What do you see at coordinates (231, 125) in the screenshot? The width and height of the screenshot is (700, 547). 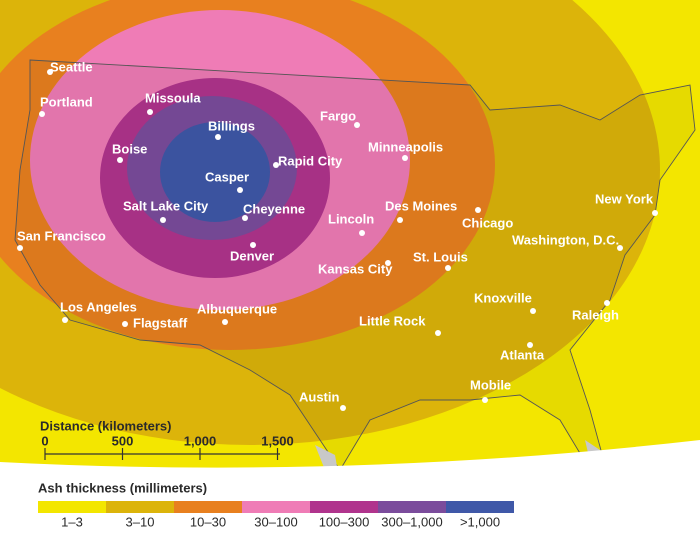 I see `city-label: Billings` at bounding box center [231, 125].